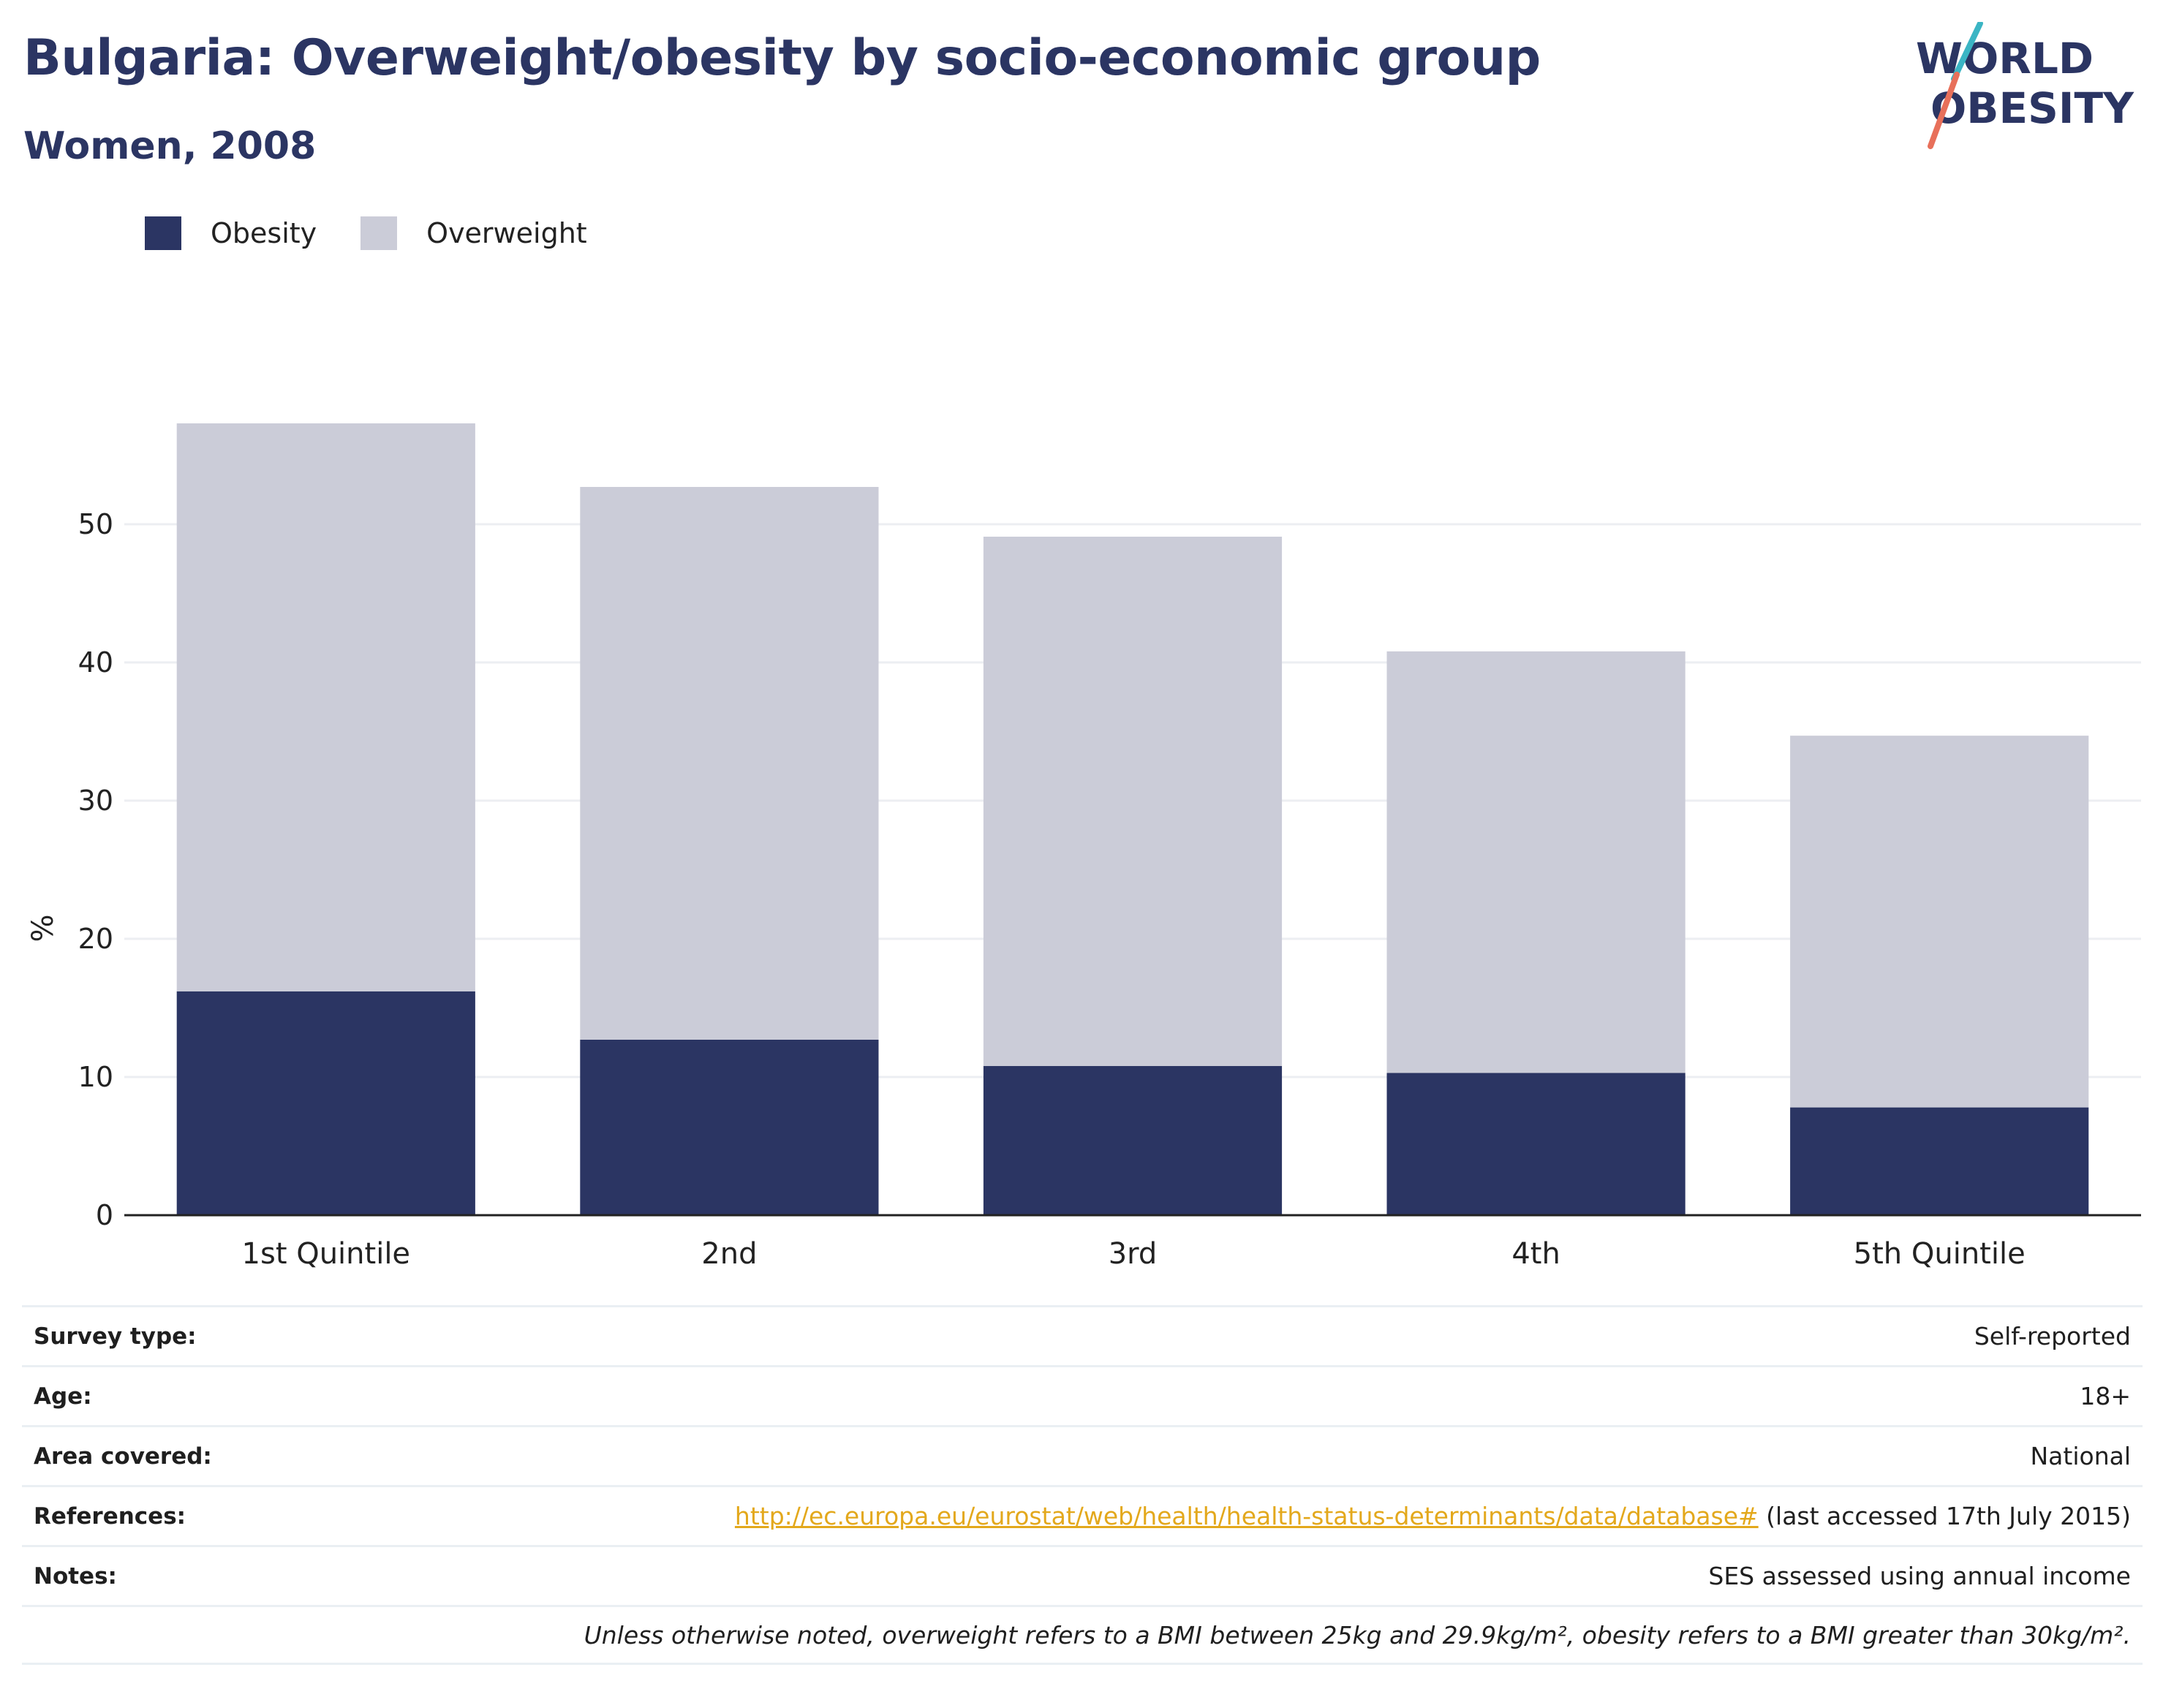 The width and height of the screenshot is (2163, 1708). Describe the element at coordinates (1535, 1254) in the screenshot. I see `x-tick-label: 4th` at that location.